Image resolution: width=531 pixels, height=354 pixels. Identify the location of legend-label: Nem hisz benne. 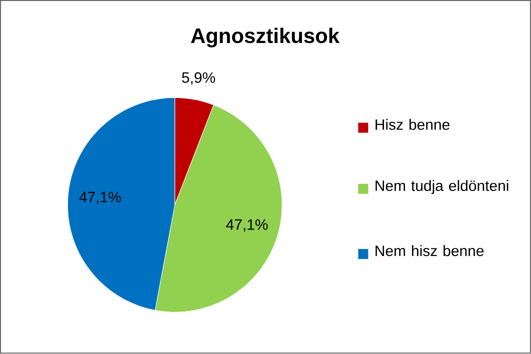
(430, 250).